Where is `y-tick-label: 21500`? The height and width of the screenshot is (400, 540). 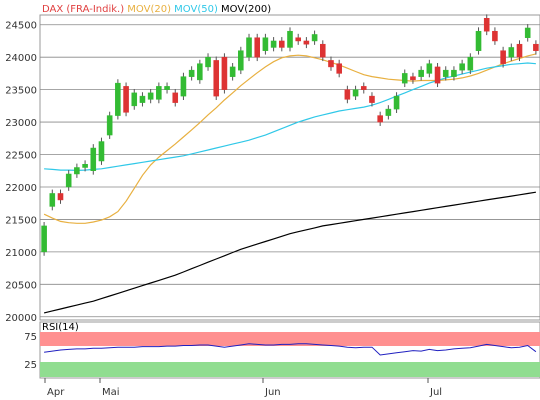 y-tick-label: 21500 is located at coordinates (21, 220).